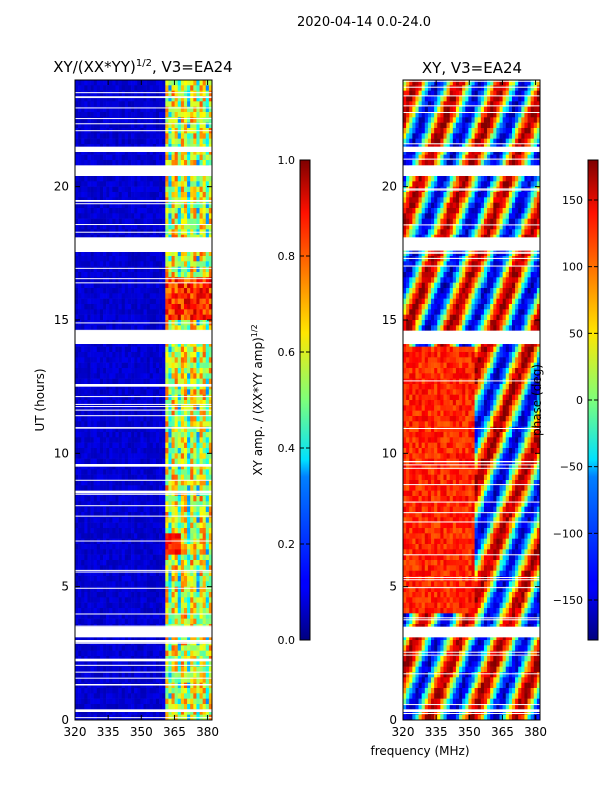 This screenshot has width=600, height=800. Describe the element at coordinates (142, 67) in the screenshot. I see `amplitude-title: XY/(XX*YY)1/2, V3=EA24` at that location.